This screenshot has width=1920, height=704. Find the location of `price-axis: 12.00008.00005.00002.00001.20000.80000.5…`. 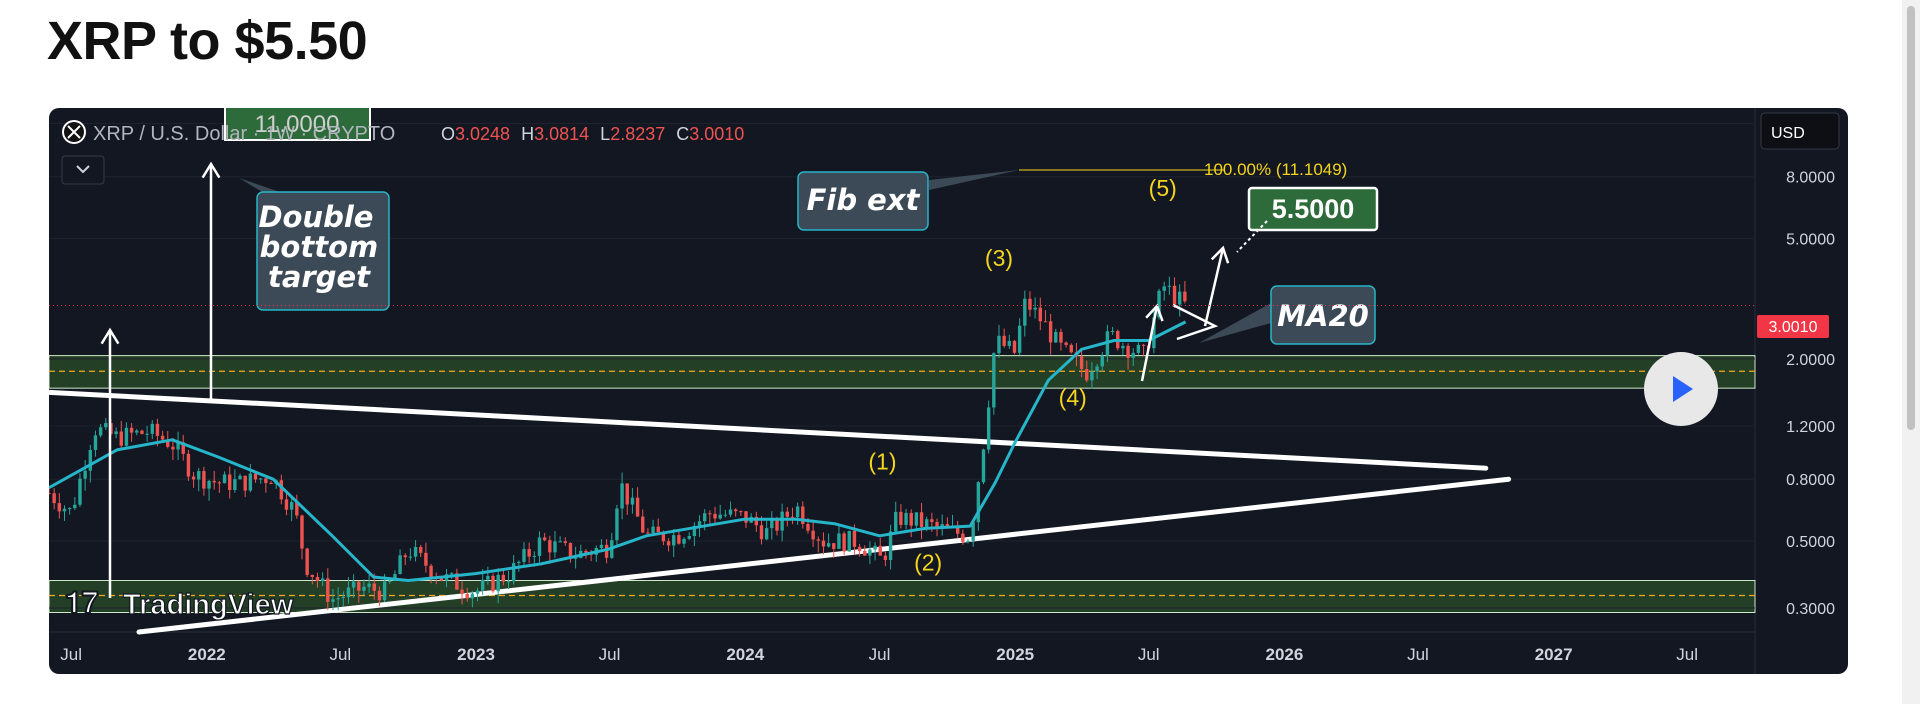

price-axis: 12.00008.00005.00002.00001.20000.80000.5… is located at coordinates (1806, 367).